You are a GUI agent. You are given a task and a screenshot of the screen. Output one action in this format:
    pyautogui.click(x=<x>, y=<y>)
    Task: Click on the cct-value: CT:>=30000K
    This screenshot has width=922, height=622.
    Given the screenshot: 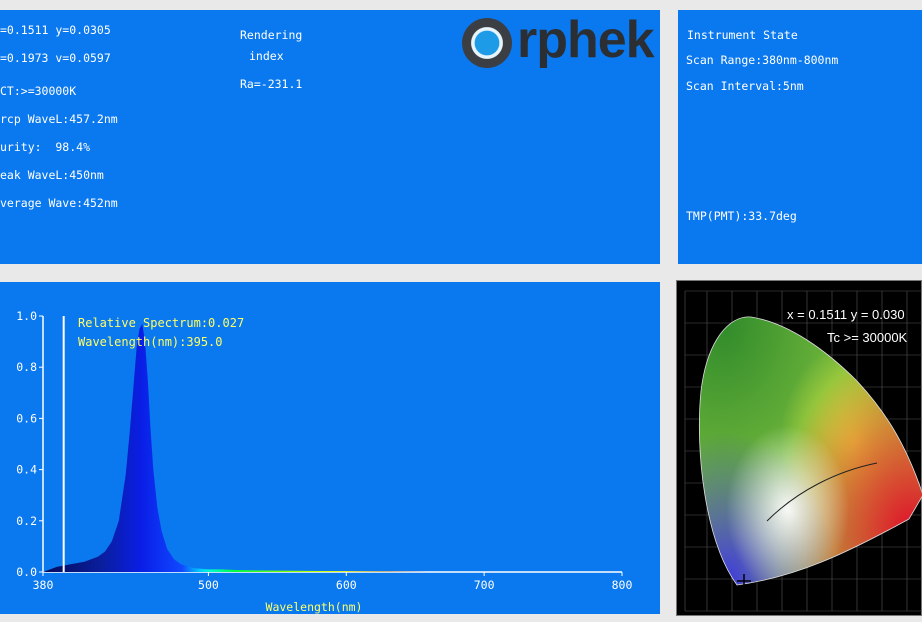 What is the action you would take?
    pyautogui.click(x=38, y=91)
    